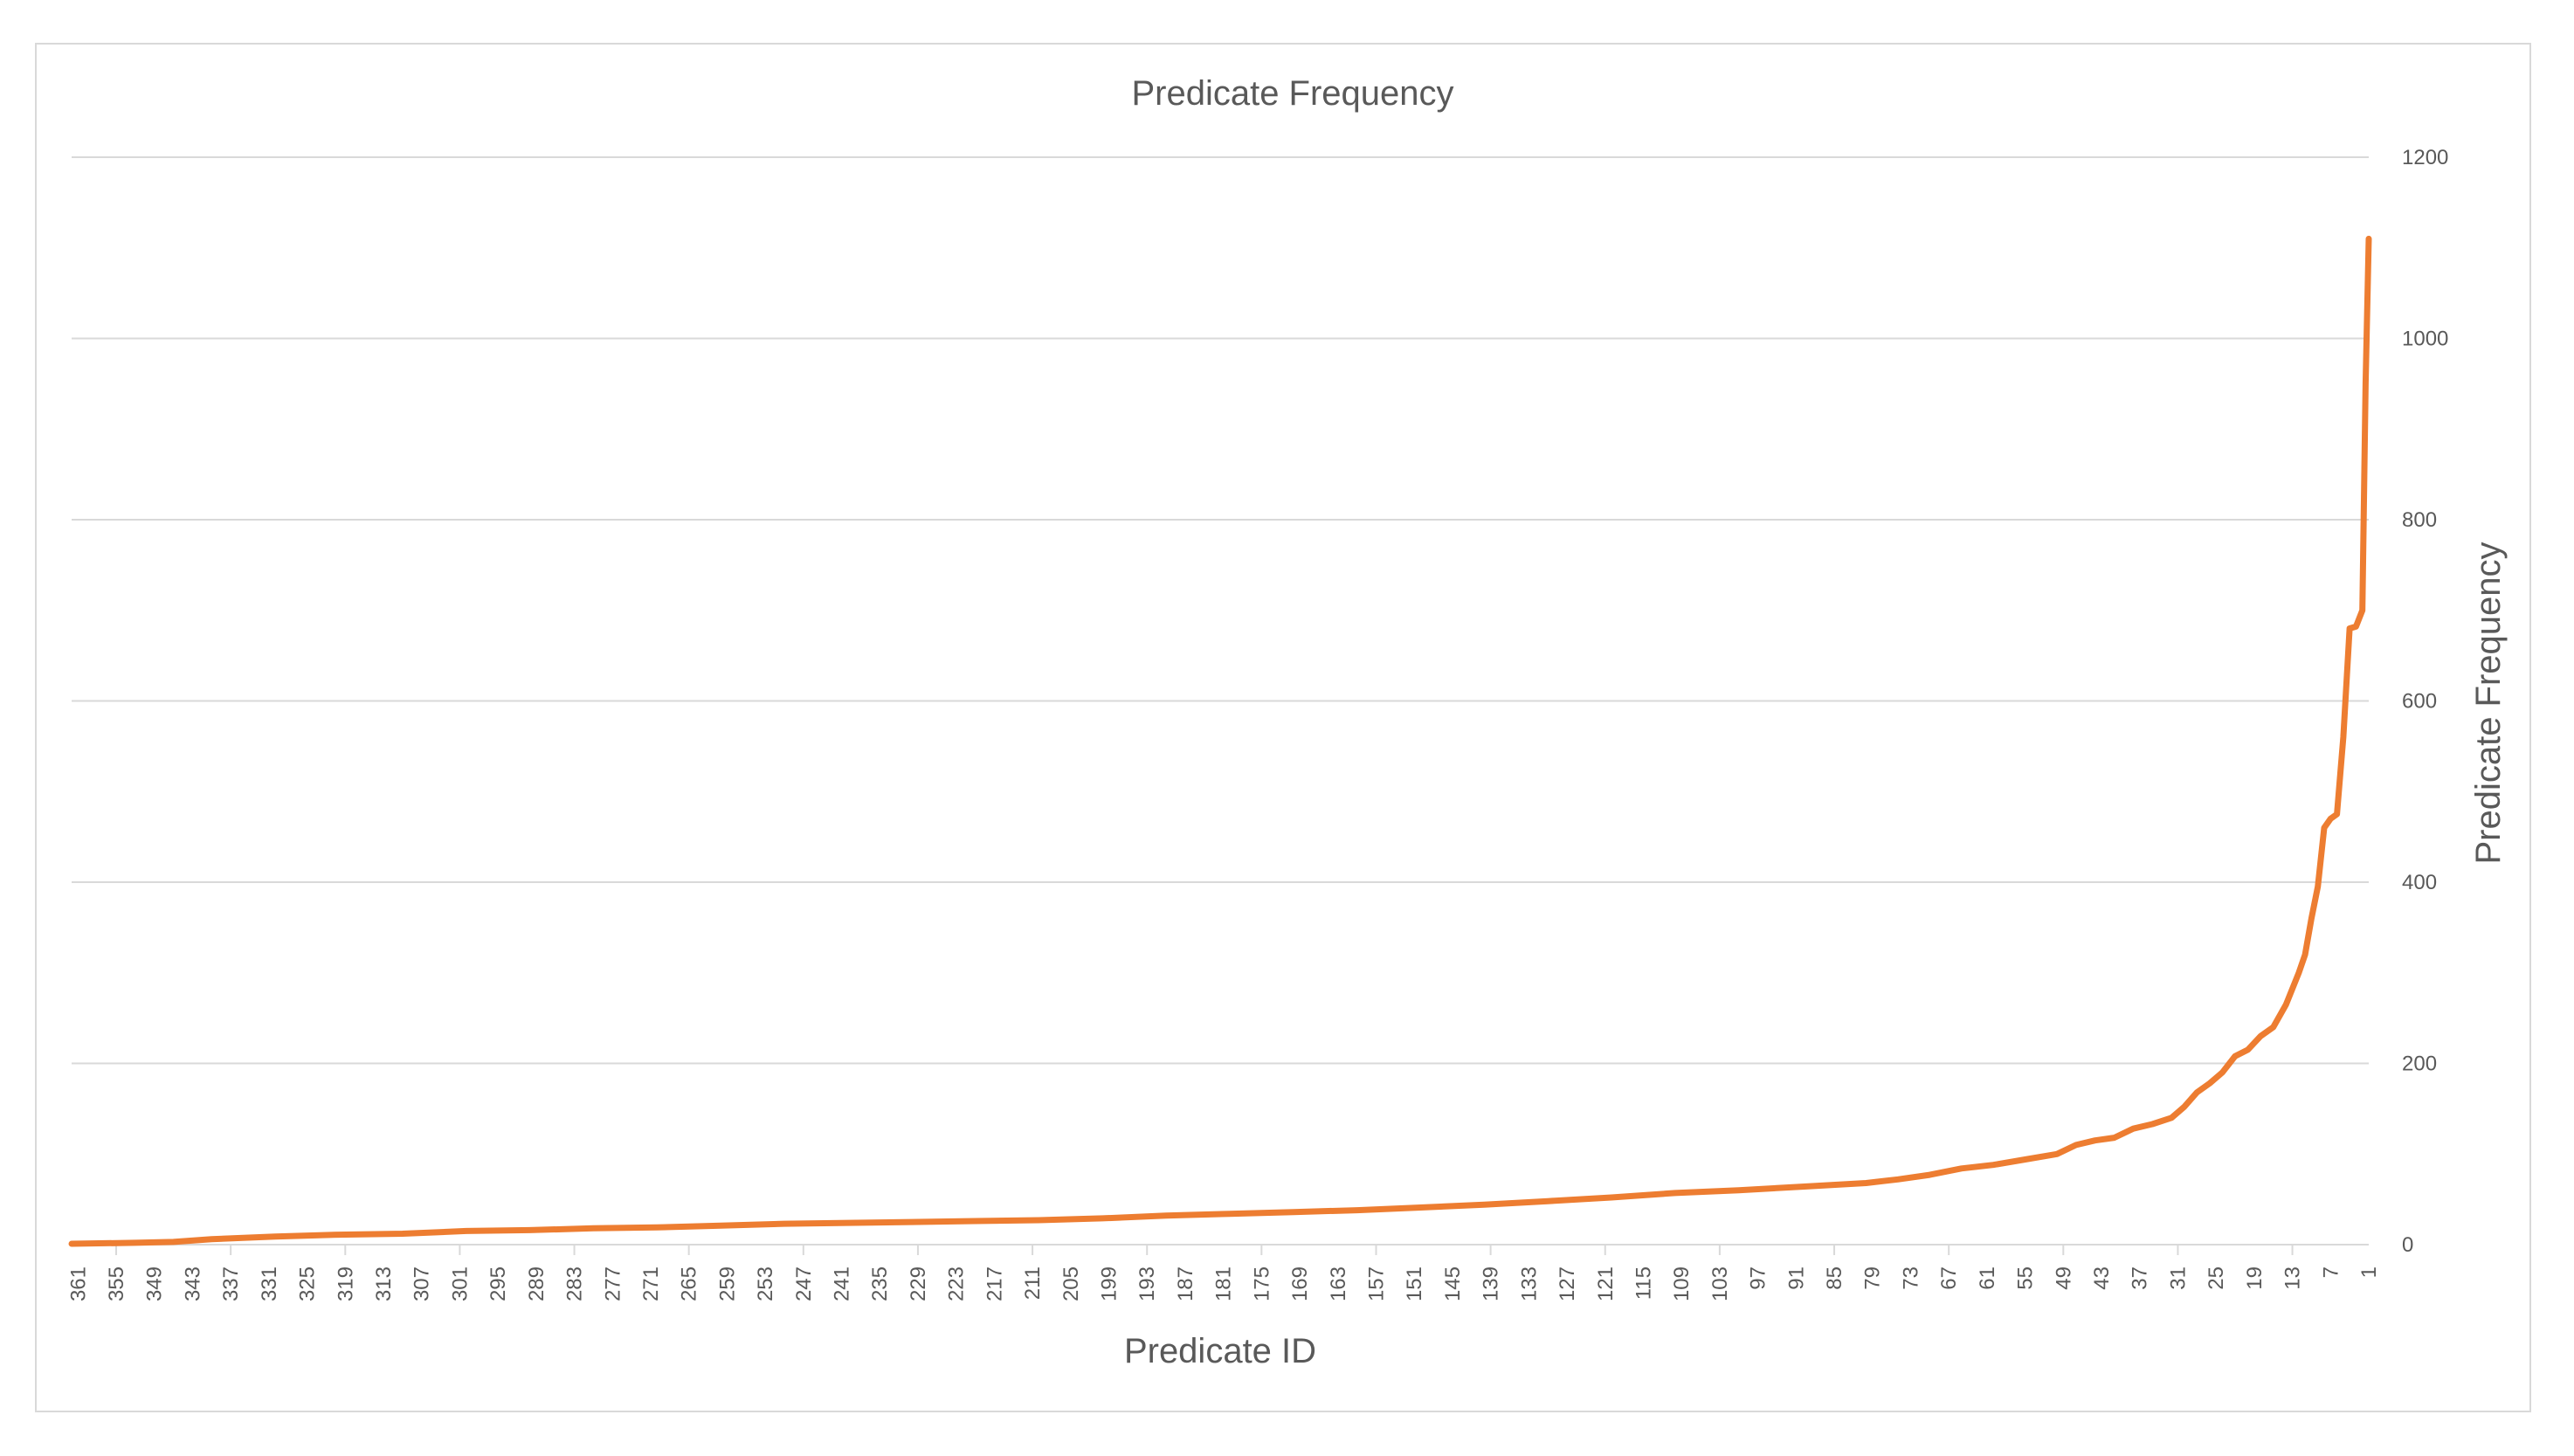 Image resolution: width=2574 pixels, height=1456 pixels. Describe the element at coordinates (1262, 1283) in the screenshot. I see `x-tick-label: 175` at that location.